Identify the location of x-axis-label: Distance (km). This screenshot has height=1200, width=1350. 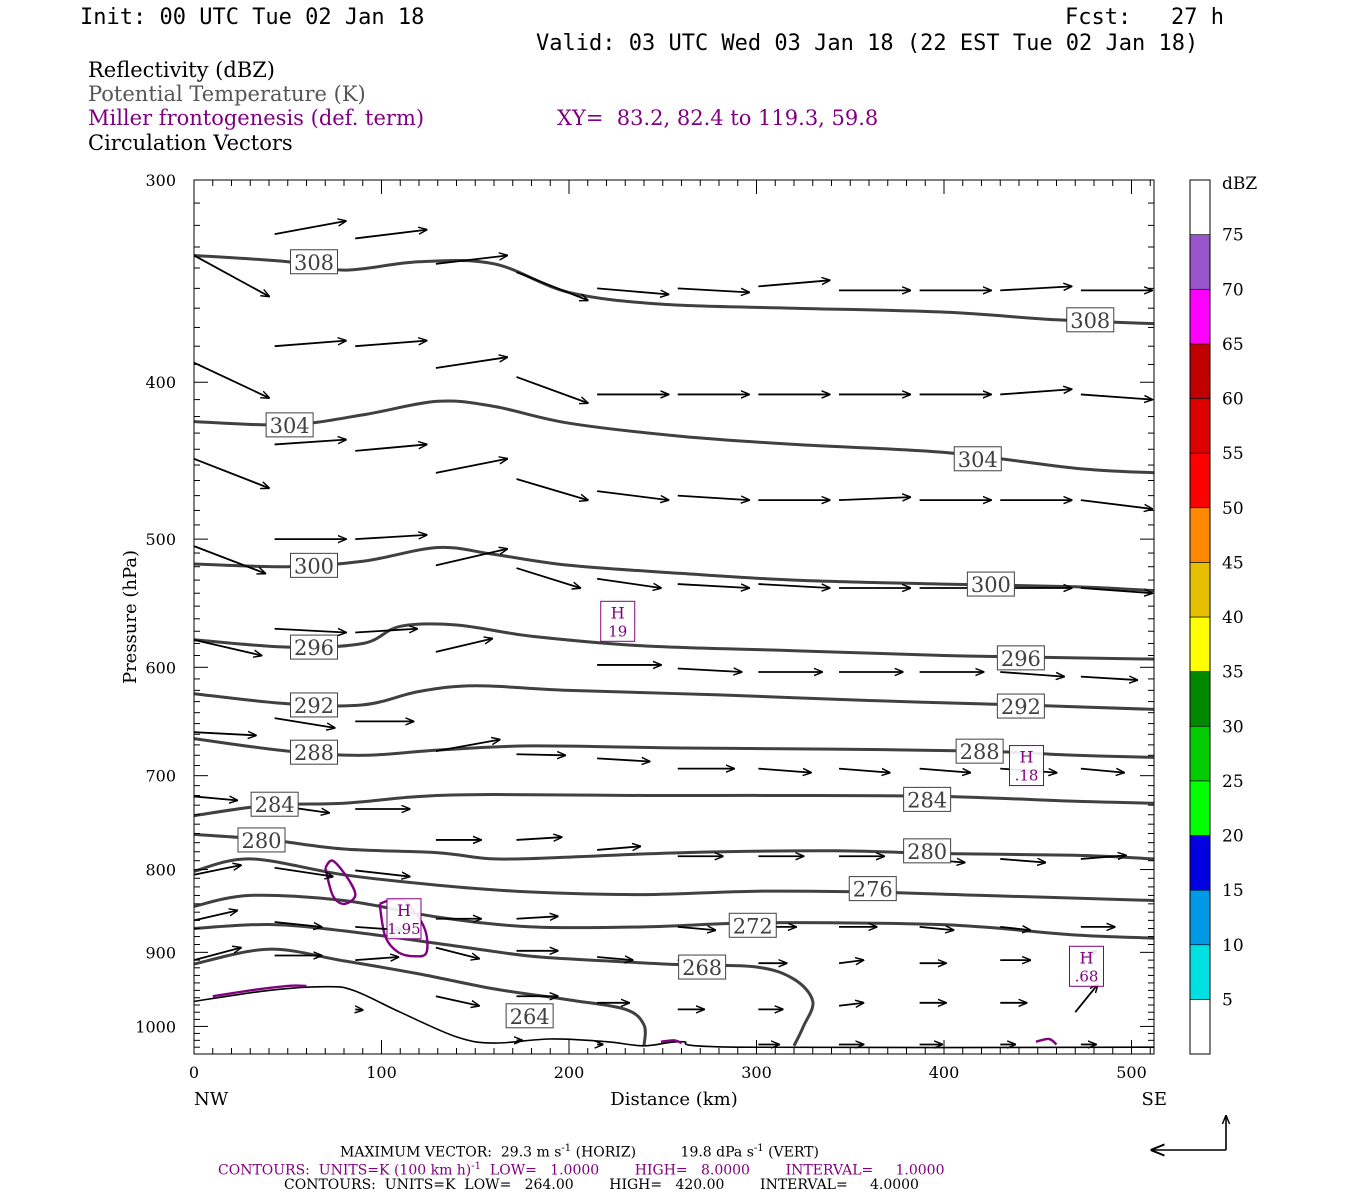
(673, 1099).